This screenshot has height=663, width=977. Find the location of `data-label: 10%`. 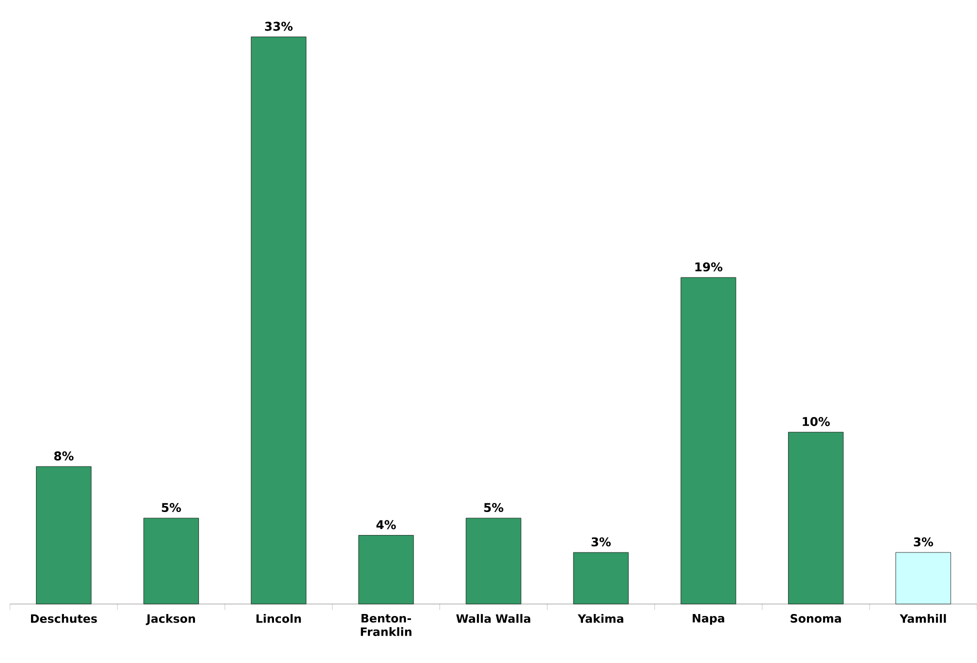

data-label: 10% is located at coordinates (816, 421).